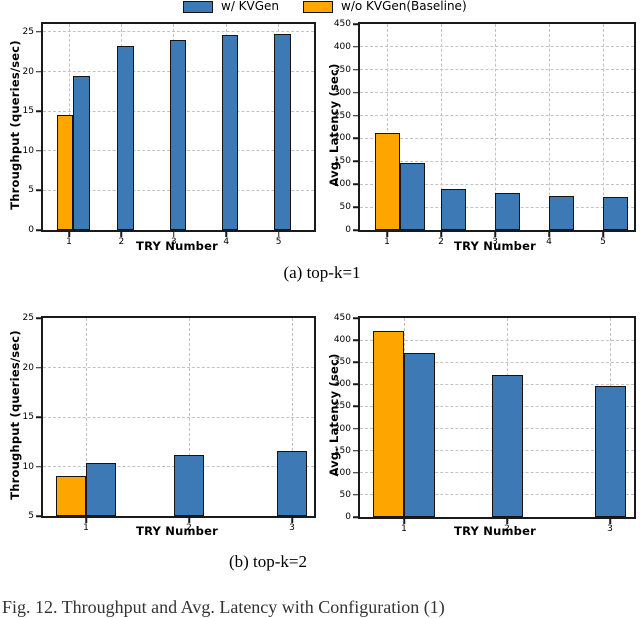 Image resolution: width=640 pixels, height=618 pixels. What do you see at coordinates (28, 367) in the screenshot?
I see `y-tick-label: 20` at bounding box center [28, 367].